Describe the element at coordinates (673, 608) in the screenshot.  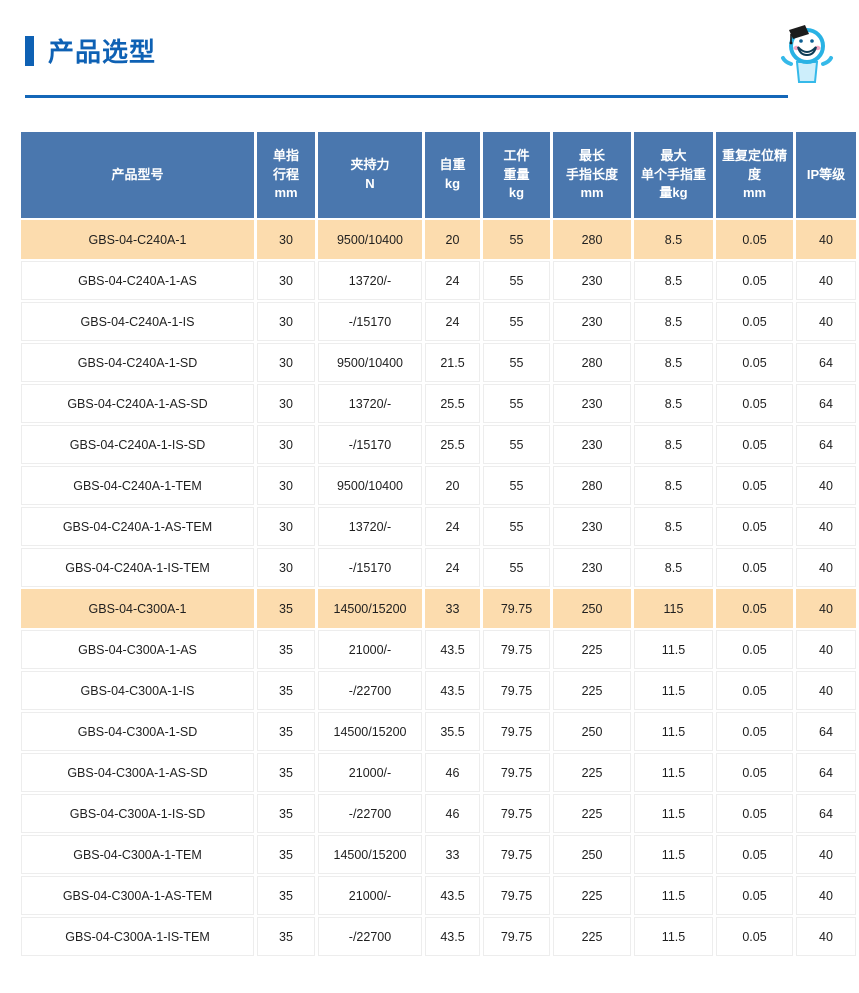
I see `cell-value: 115` at that location.